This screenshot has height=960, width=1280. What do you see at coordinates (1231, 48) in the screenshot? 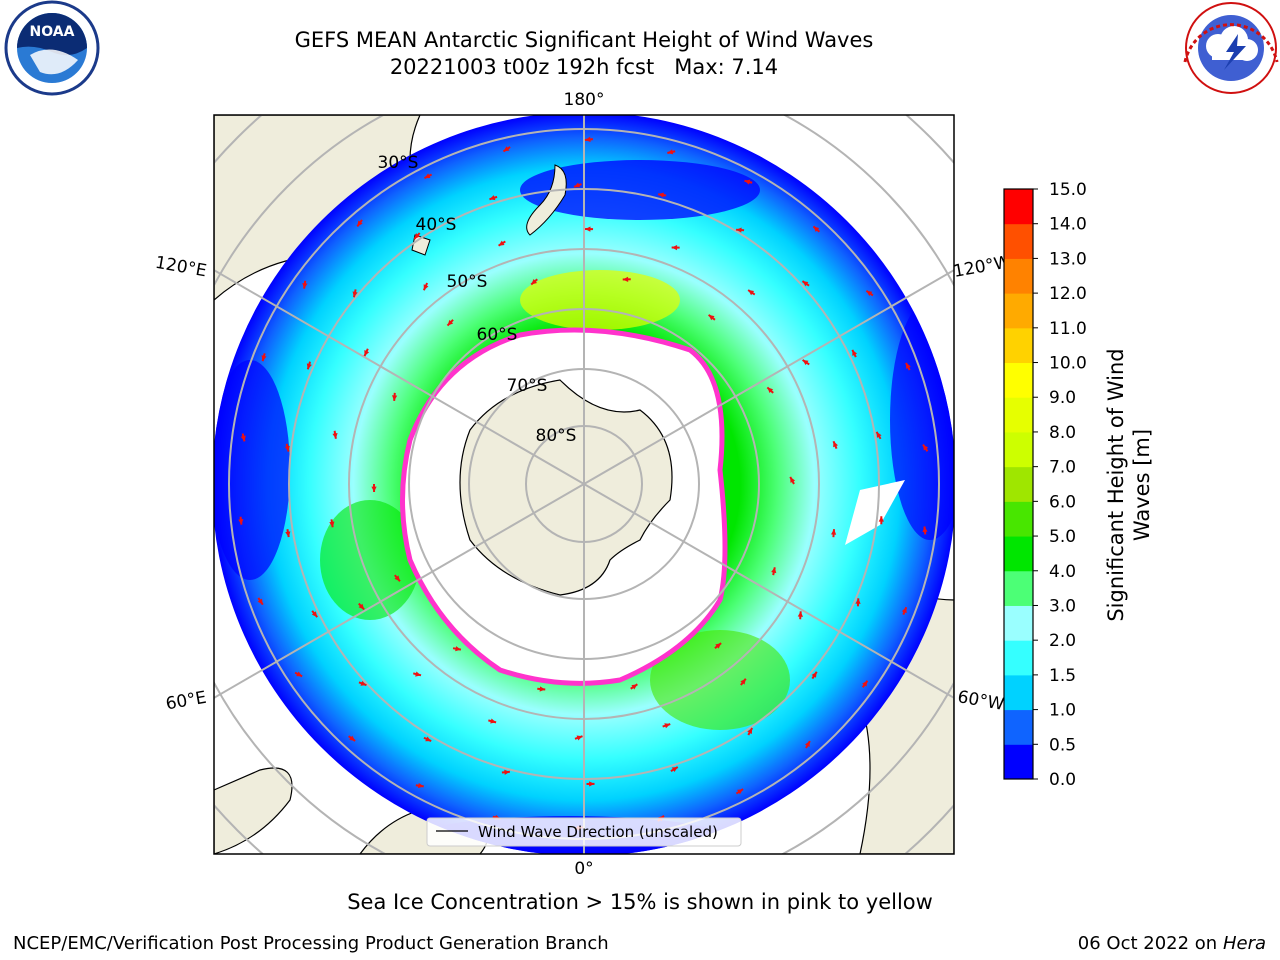
I see `nws-logo` at bounding box center [1231, 48].